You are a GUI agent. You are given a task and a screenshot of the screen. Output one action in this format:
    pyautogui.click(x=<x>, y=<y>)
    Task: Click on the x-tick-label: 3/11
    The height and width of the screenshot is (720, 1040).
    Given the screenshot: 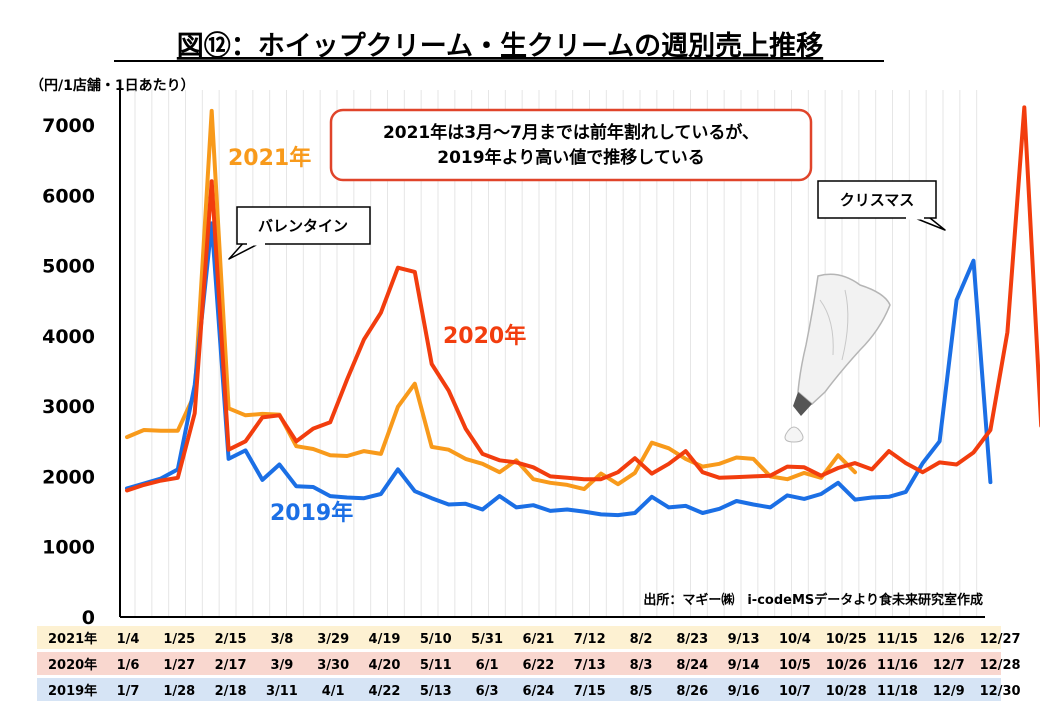 What is the action you would take?
    pyautogui.click(x=282, y=691)
    